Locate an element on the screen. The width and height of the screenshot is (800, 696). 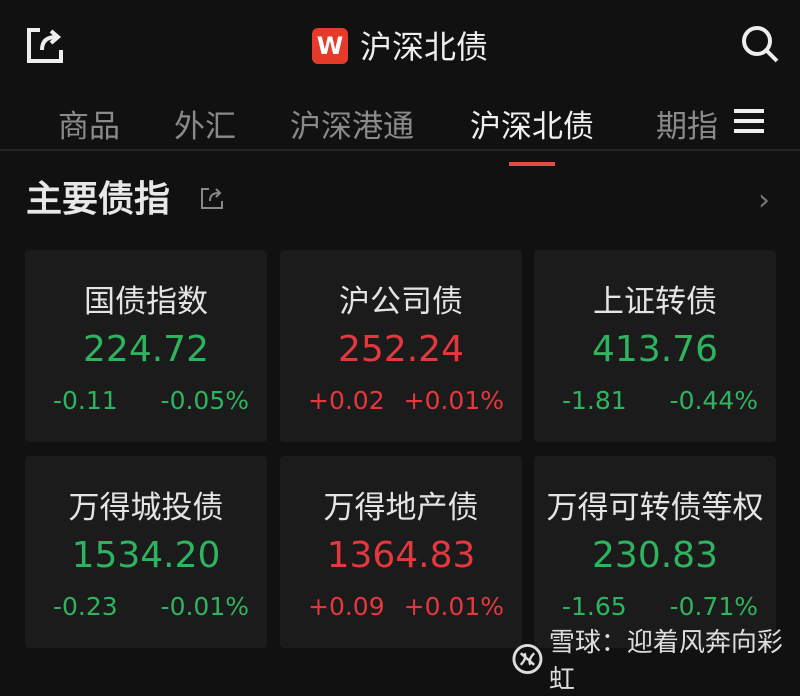
index-card: 万得地产债 1364.83 +0.09 +0.01% is located at coordinates (401, 552).